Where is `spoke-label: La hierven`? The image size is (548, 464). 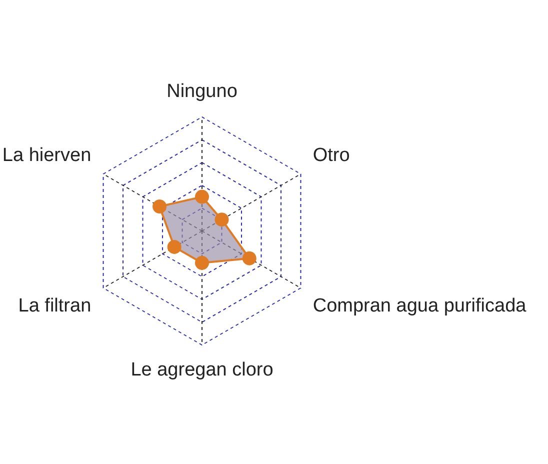 spoke-label: La hierven is located at coordinates (47, 155).